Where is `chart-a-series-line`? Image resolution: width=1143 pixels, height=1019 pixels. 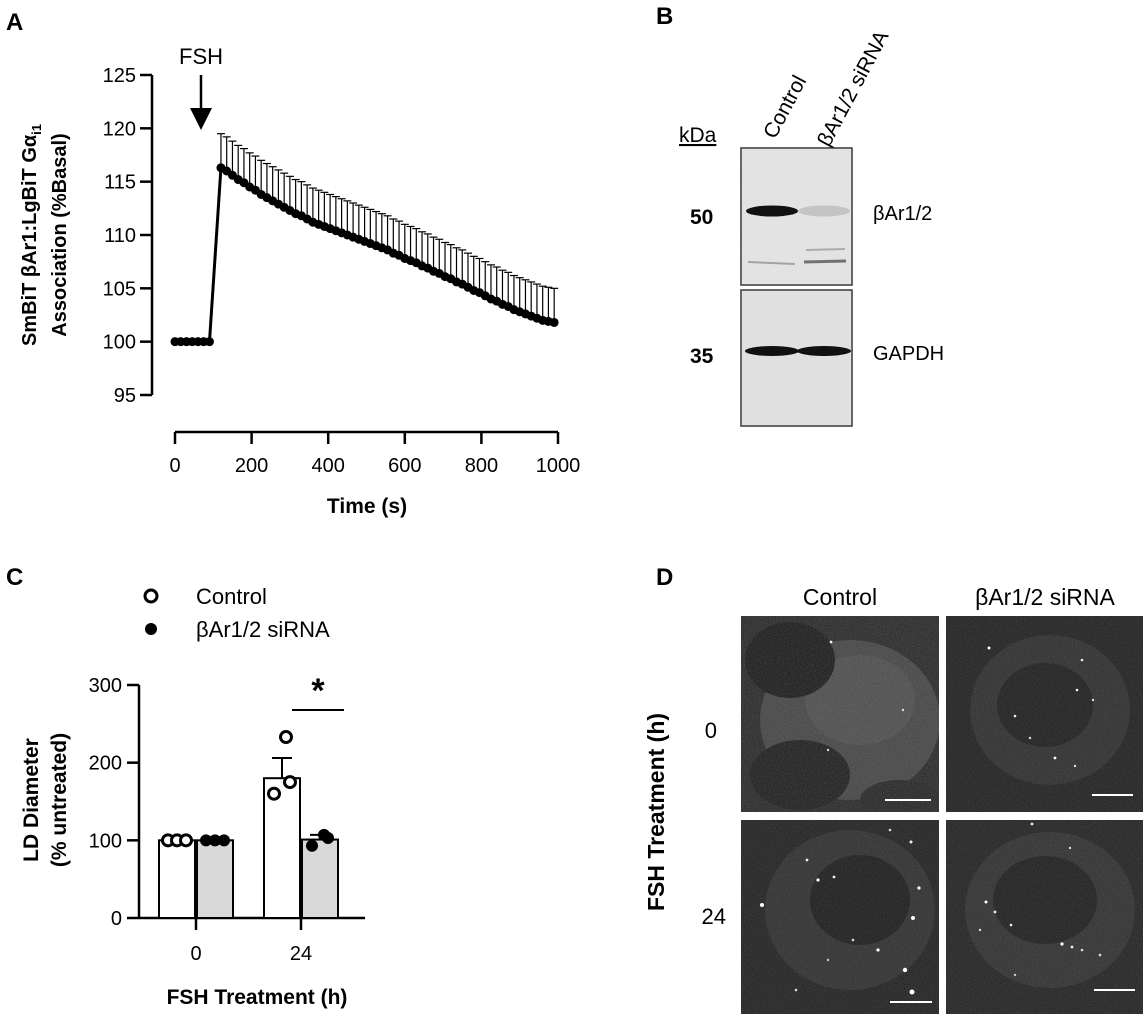
chart-a-series-line is located at coordinates (365, 254).